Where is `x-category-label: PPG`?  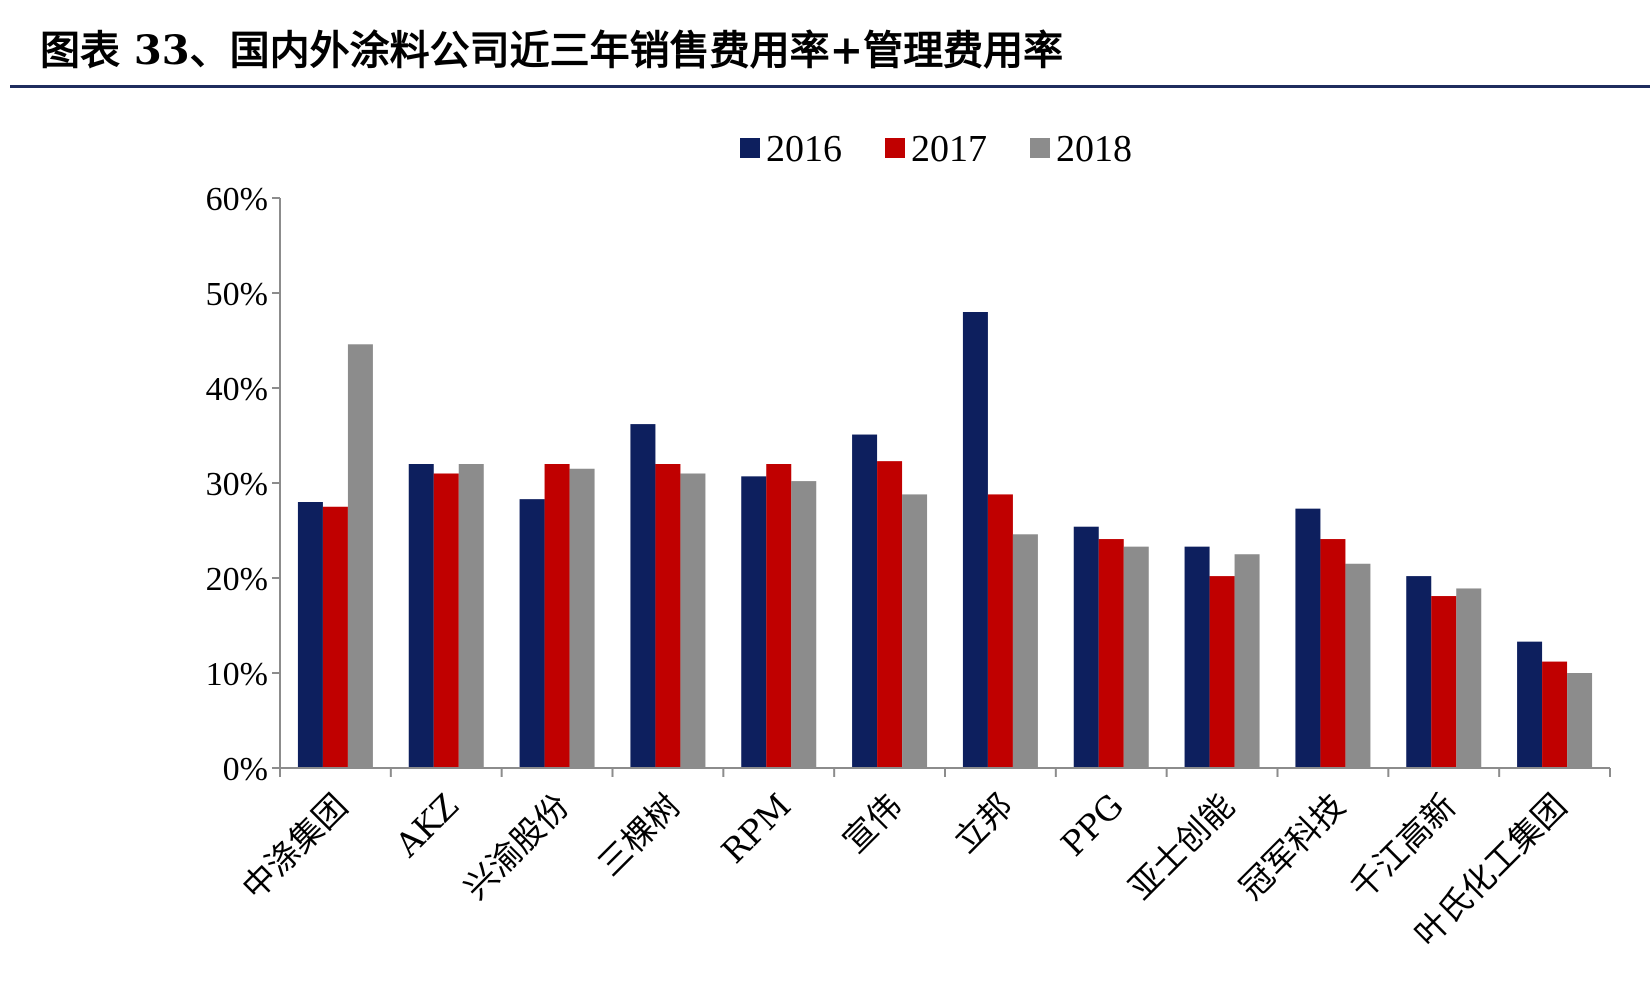
x-category-label: PPG is located at coordinates (1092, 825).